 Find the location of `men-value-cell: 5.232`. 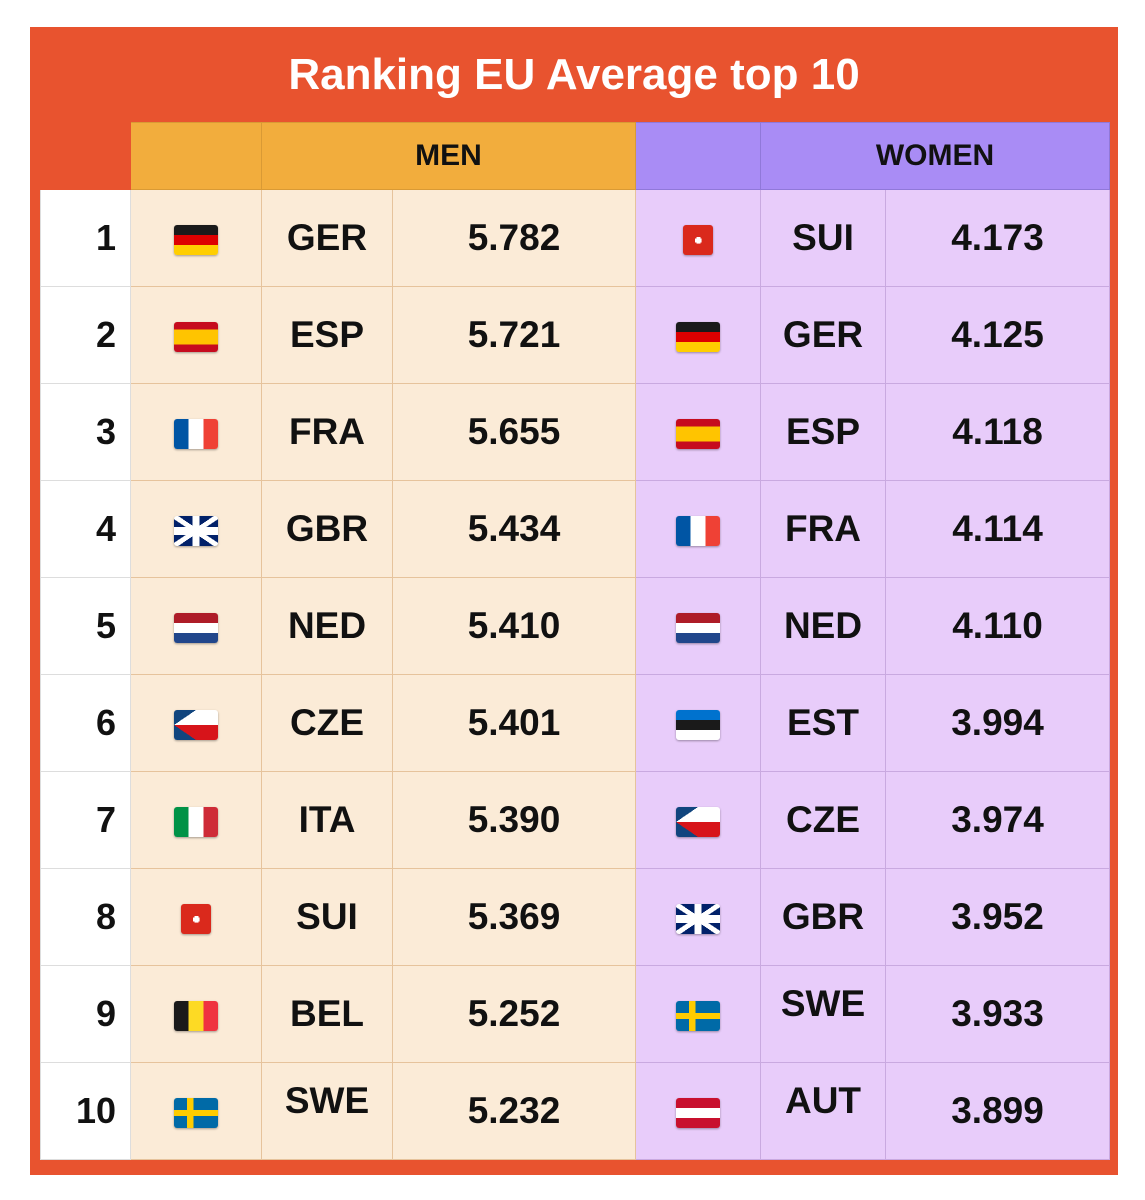

men-value-cell: 5.232 is located at coordinates (514, 1111).